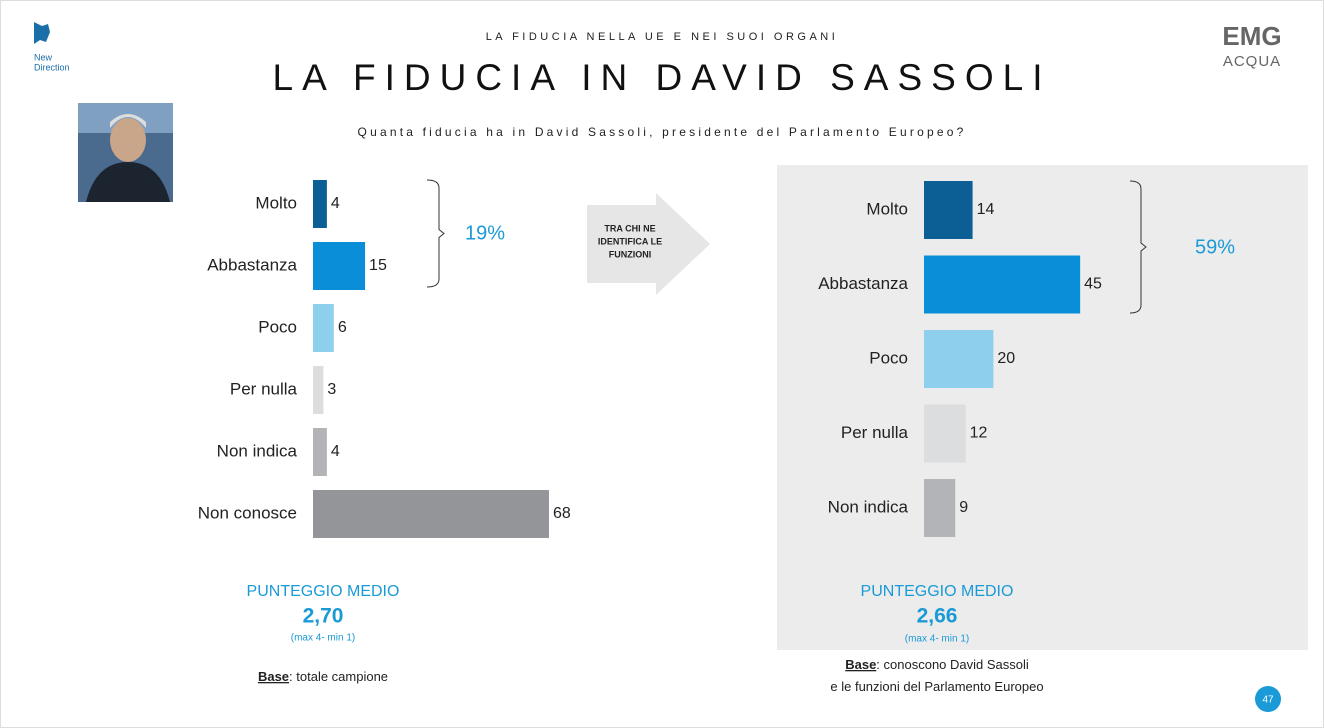 This screenshot has height=728, width=1324. I want to click on photo-hair, so click(128, 121).